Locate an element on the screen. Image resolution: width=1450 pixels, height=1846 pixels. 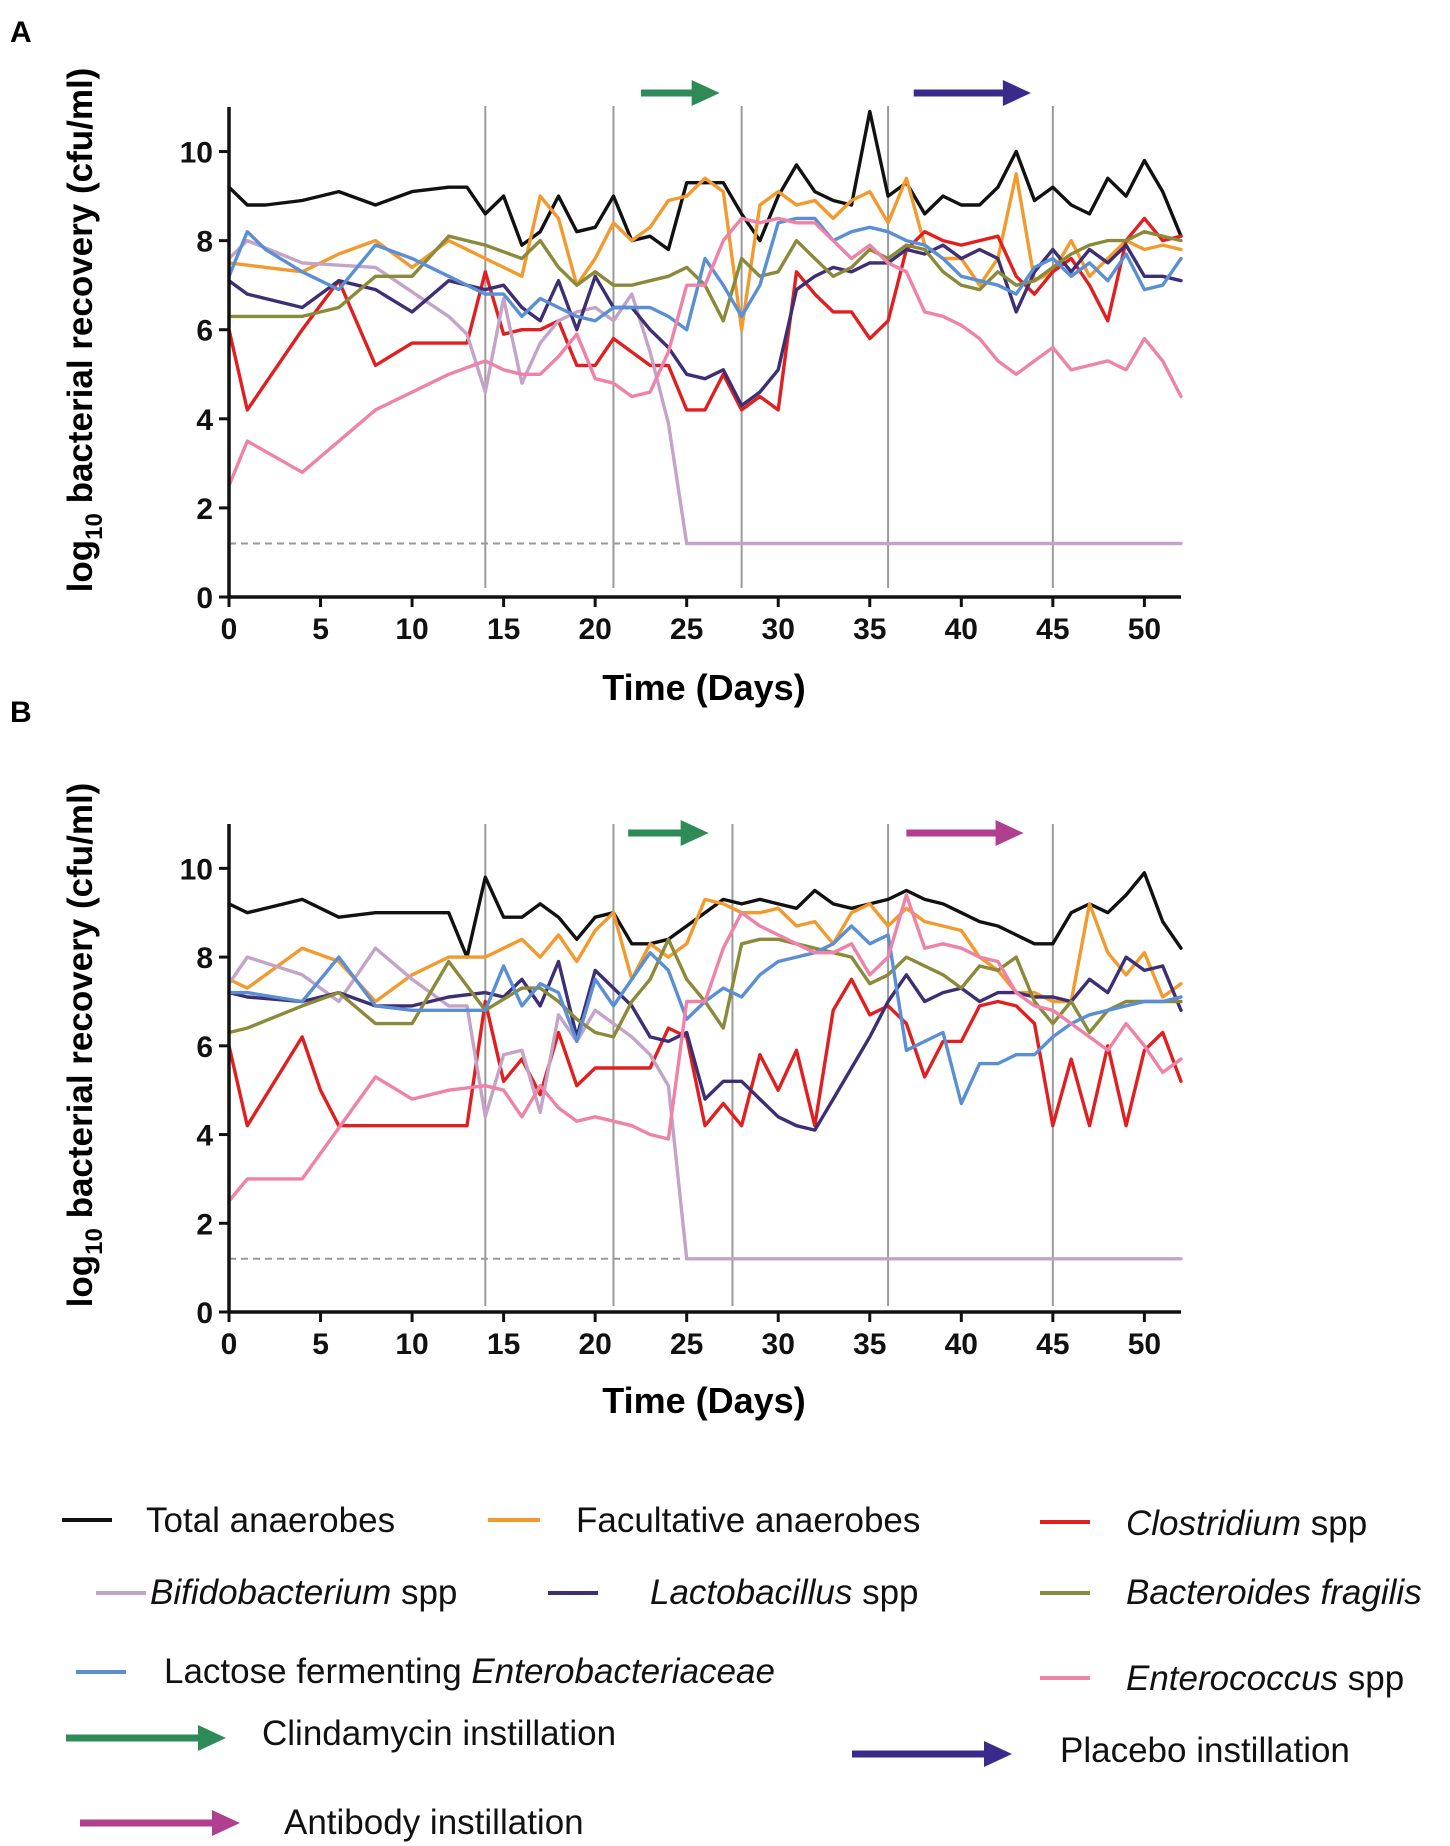
panel-a-ylabel: log10 bacterial recovery (cfu/ml) is located at coordinates (84, 330).